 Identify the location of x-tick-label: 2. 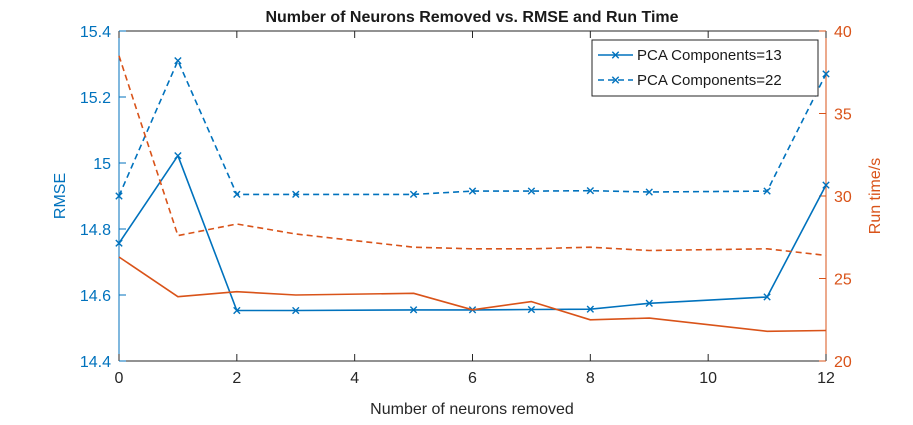
(236, 378).